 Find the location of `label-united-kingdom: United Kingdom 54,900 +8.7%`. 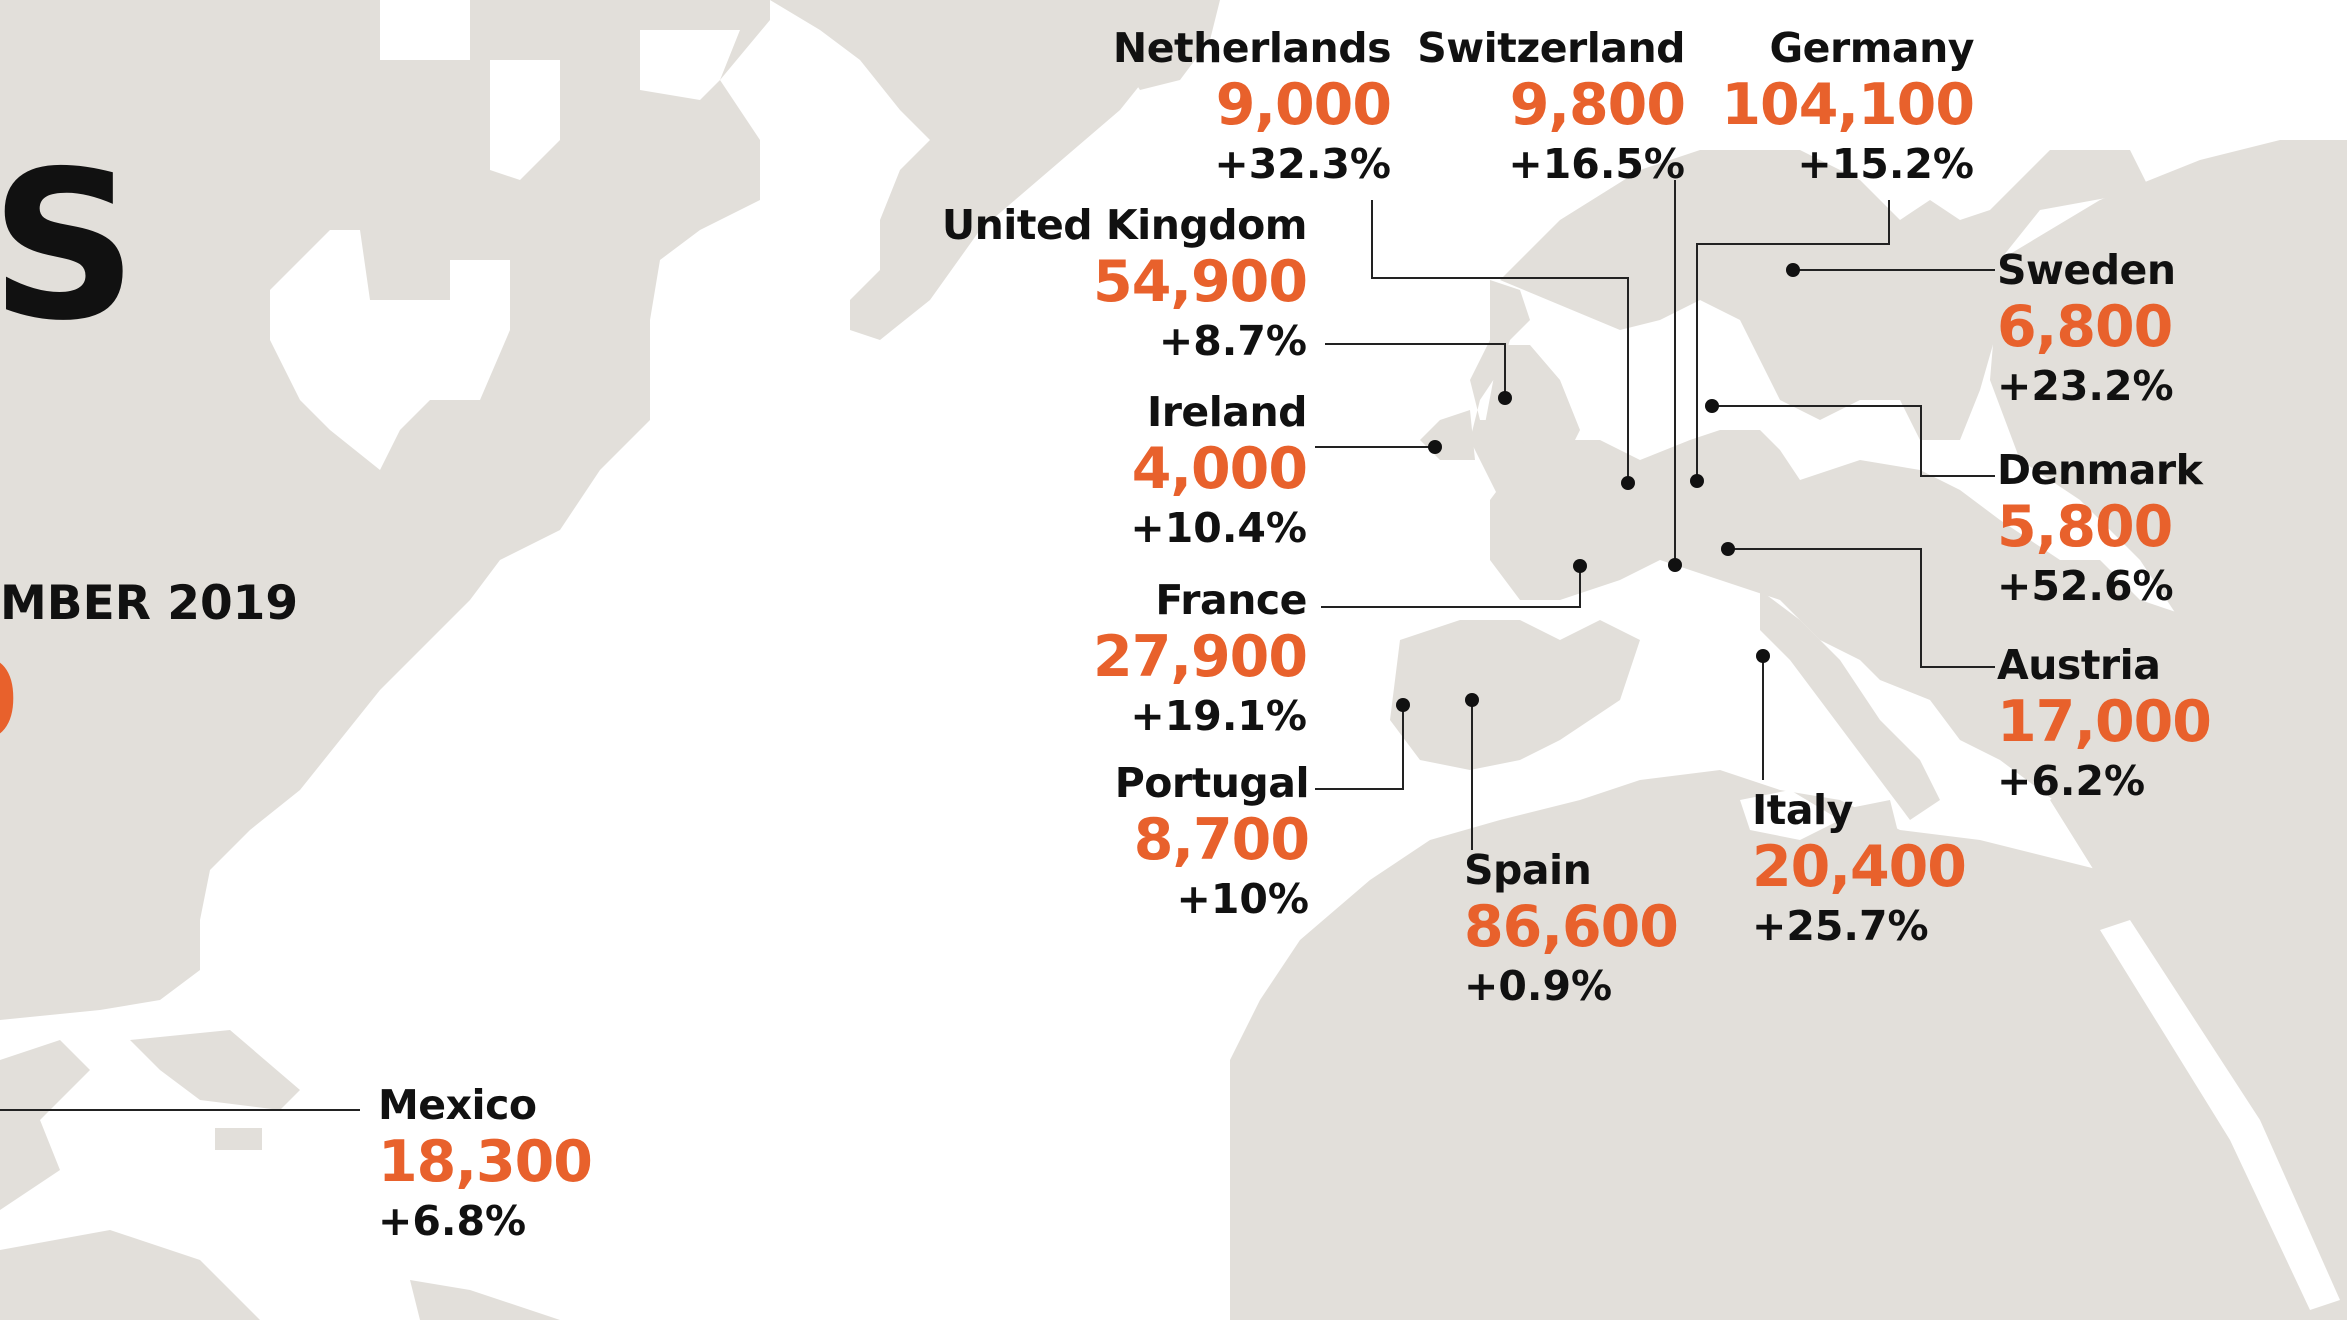

label-united-kingdom: United Kingdom 54,900 +8.7% is located at coordinates (1124, 283).